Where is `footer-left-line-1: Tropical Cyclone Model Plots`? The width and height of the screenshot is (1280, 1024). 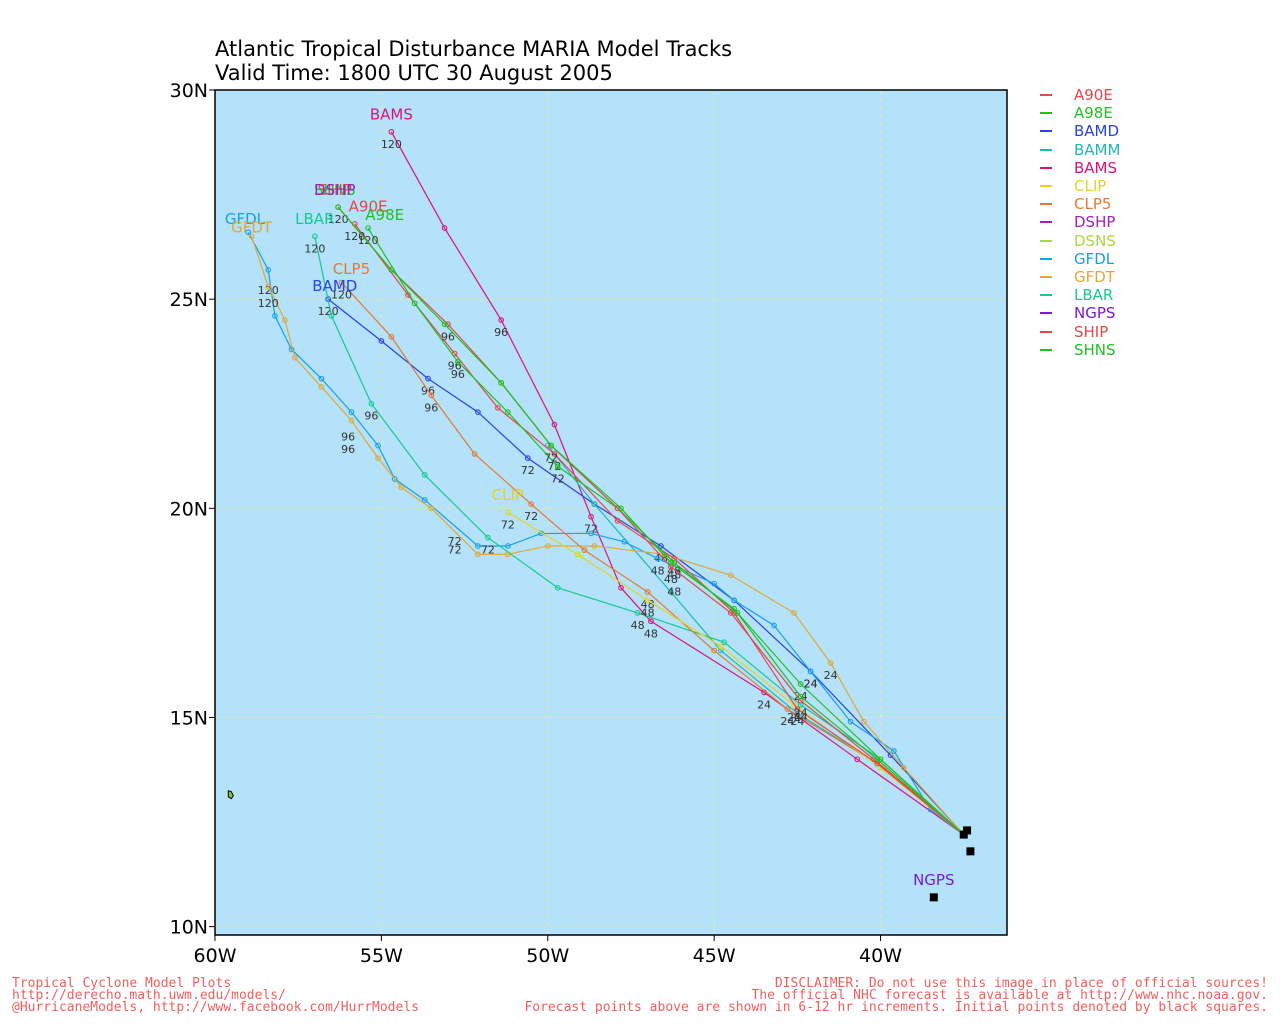 footer-left-line-1: Tropical Cyclone Model Plots is located at coordinates (122, 983).